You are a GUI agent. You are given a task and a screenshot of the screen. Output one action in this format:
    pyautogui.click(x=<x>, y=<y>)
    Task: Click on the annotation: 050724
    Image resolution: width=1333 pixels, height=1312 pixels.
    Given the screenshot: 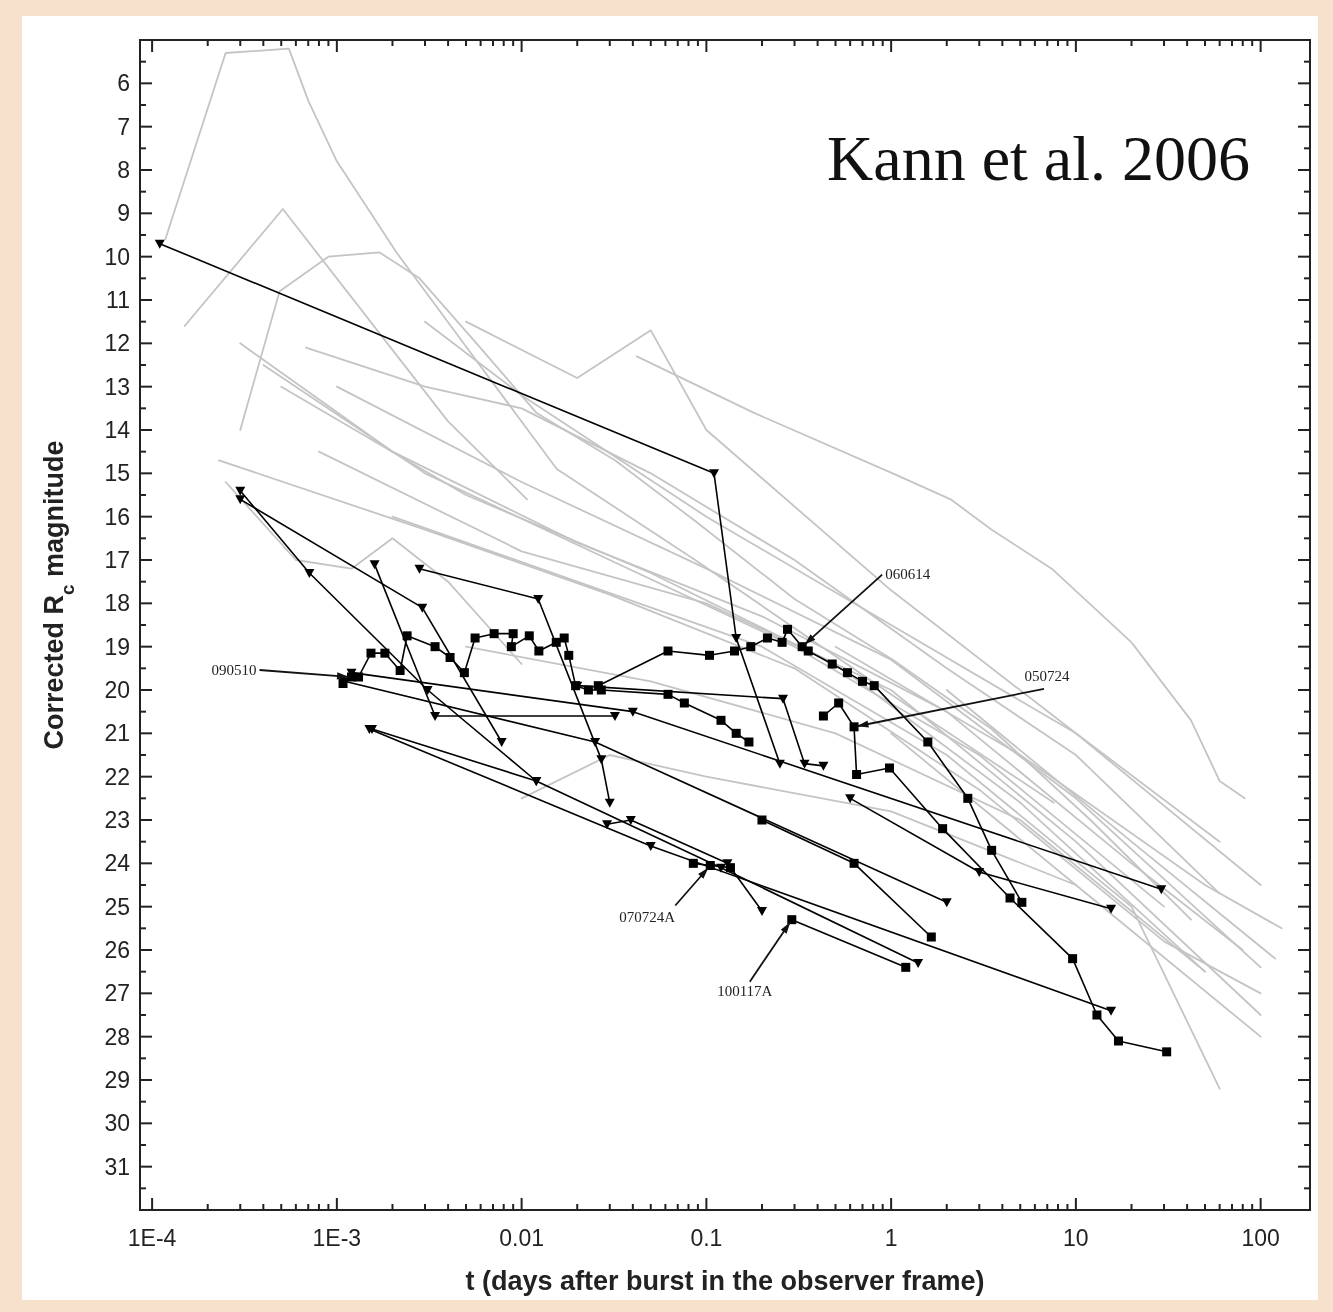 What is the action you would take?
    pyautogui.click(x=1047, y=675)
    